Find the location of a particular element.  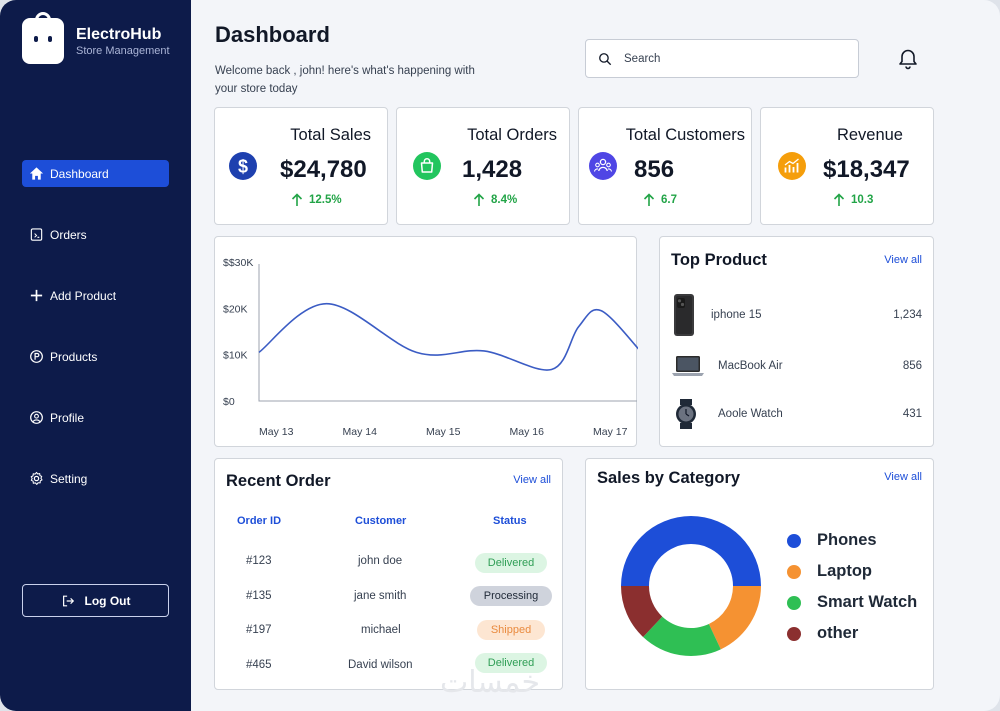

status-badge: Processing is located at coordinates (511, 596).